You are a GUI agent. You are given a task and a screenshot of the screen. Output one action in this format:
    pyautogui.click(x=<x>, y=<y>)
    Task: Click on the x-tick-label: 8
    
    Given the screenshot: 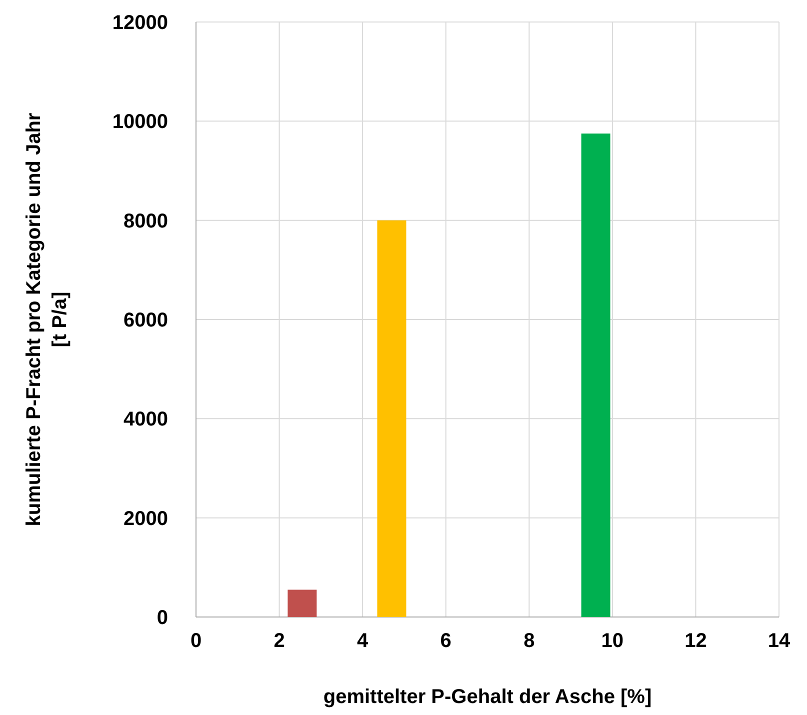 What is the action you would take?
    pyautogui.click(x=529, y=641)
    